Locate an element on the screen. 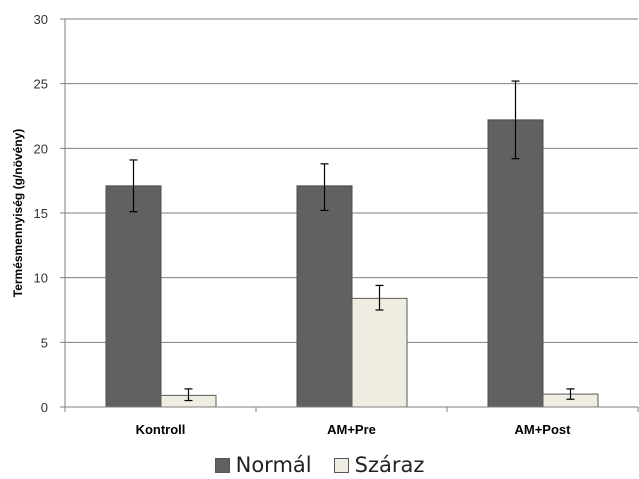 This screenshot has width=639, height=479. y-tick-label: 25 is located at coordinates (41, 84).